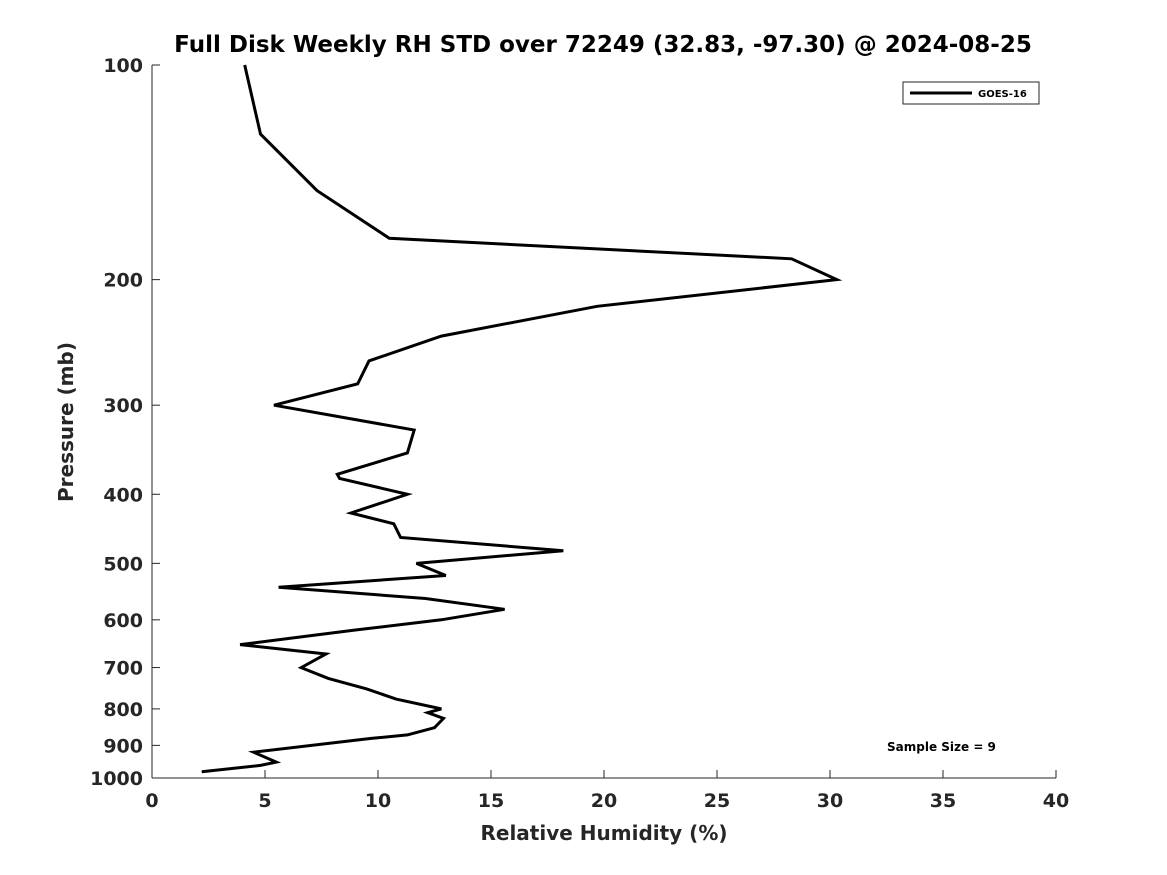 The width and height of the screenshot is (1167, 875). Describe the element at coordinates (1056, 801) in the screenshot. I see `x-tick-label: 40` at that location.